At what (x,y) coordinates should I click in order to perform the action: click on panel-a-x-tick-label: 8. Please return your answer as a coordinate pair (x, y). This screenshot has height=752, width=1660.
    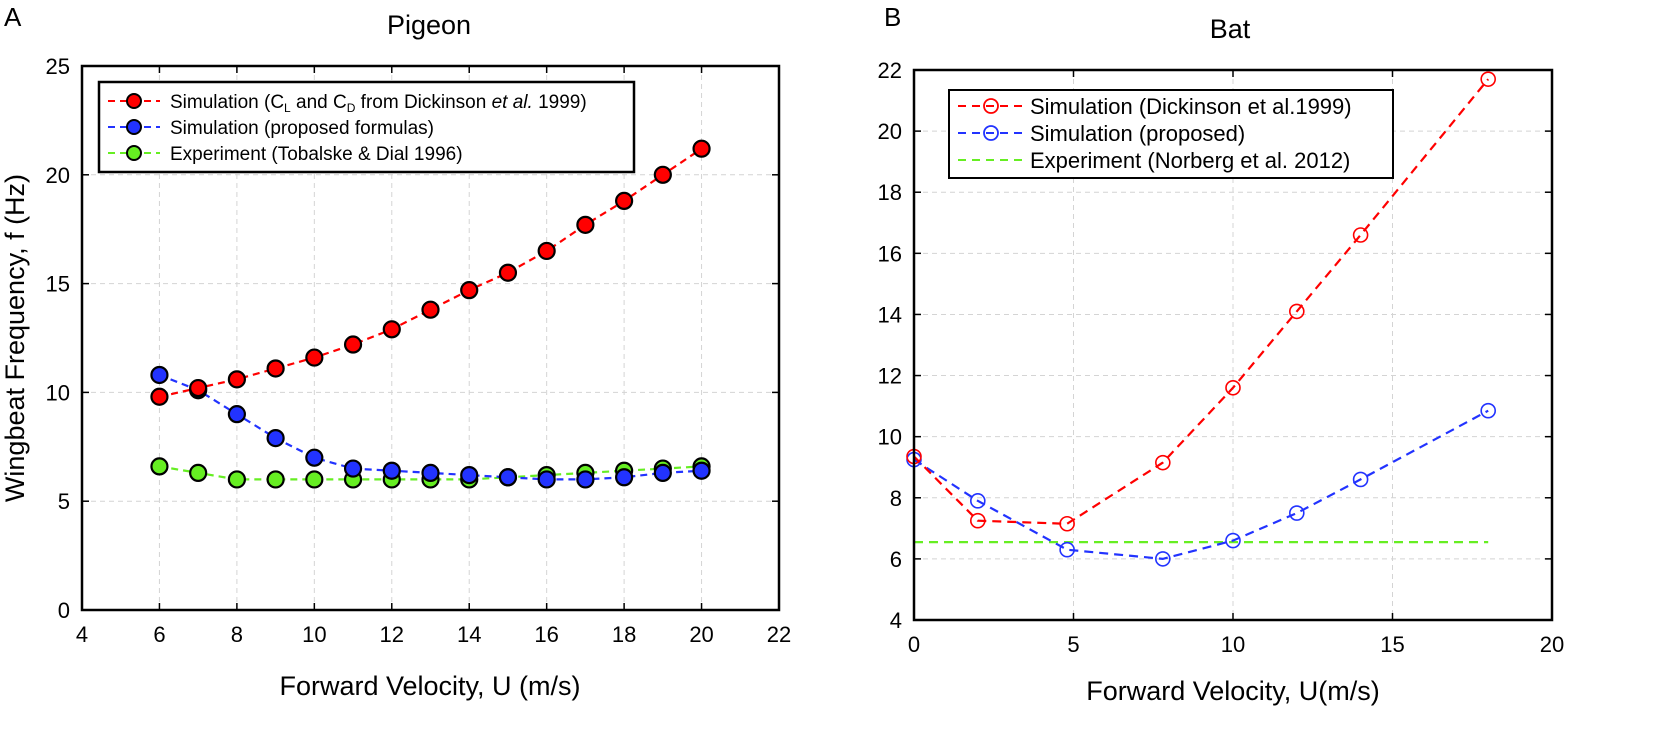
    Looking at the image, I should click on (237, 634).